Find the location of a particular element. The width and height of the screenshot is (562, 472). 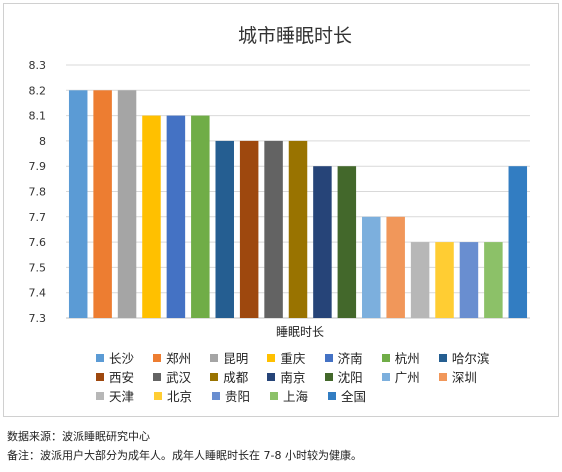

legend-label: 长沙 is located at coordinates (122, 358).